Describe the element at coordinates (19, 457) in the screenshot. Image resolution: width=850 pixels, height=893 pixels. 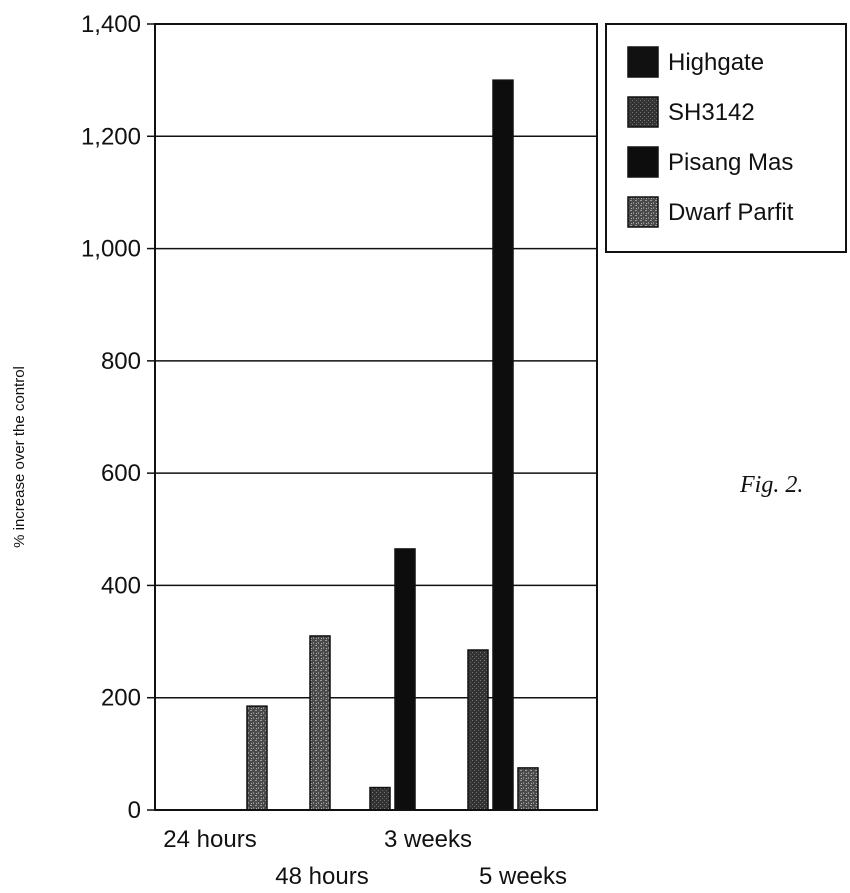
I see `y-axis-label: % increase over the control` at that location.